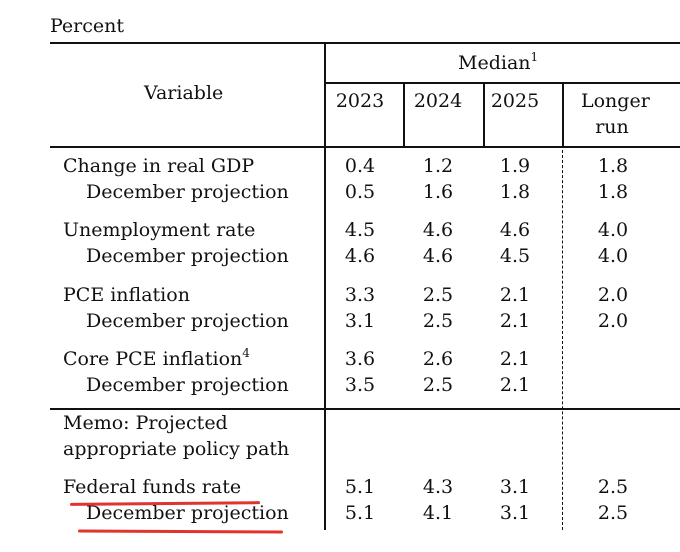  I want to click on row-value: 1.6, so click(438, 192).